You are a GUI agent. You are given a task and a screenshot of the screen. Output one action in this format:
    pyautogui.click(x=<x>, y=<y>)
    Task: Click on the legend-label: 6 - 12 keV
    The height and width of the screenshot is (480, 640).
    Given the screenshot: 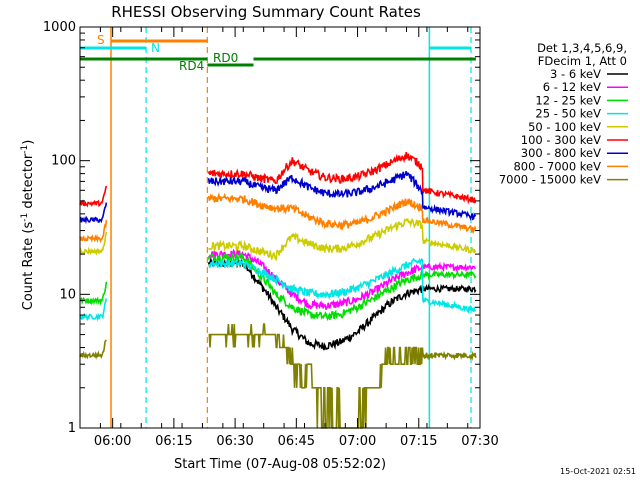 What is the action you would take?
    pyautogui.click(x=572, y=87)
    